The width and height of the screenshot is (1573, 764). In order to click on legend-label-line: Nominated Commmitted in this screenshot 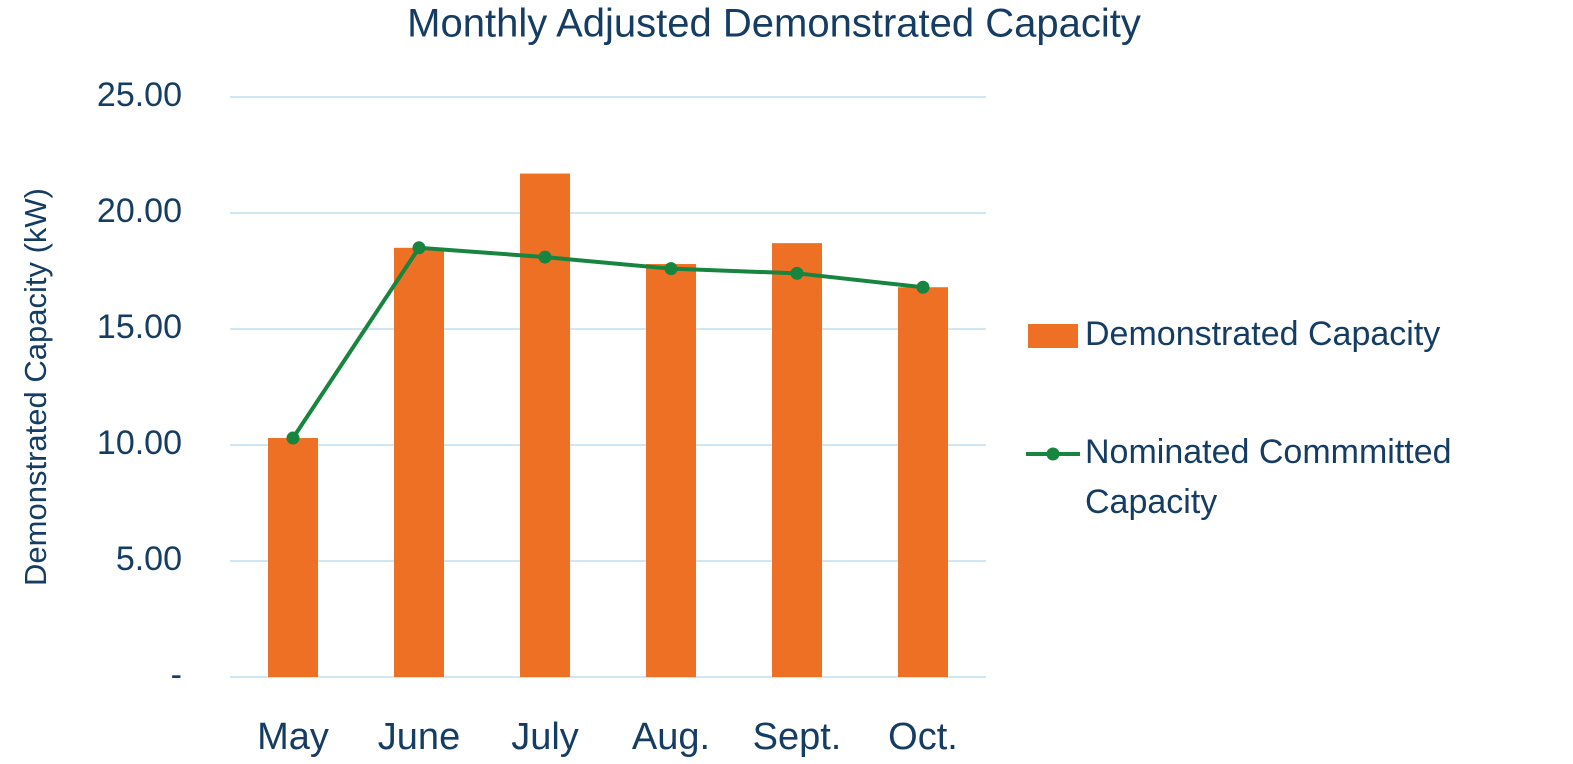, I will do `click(1268, 452)`.